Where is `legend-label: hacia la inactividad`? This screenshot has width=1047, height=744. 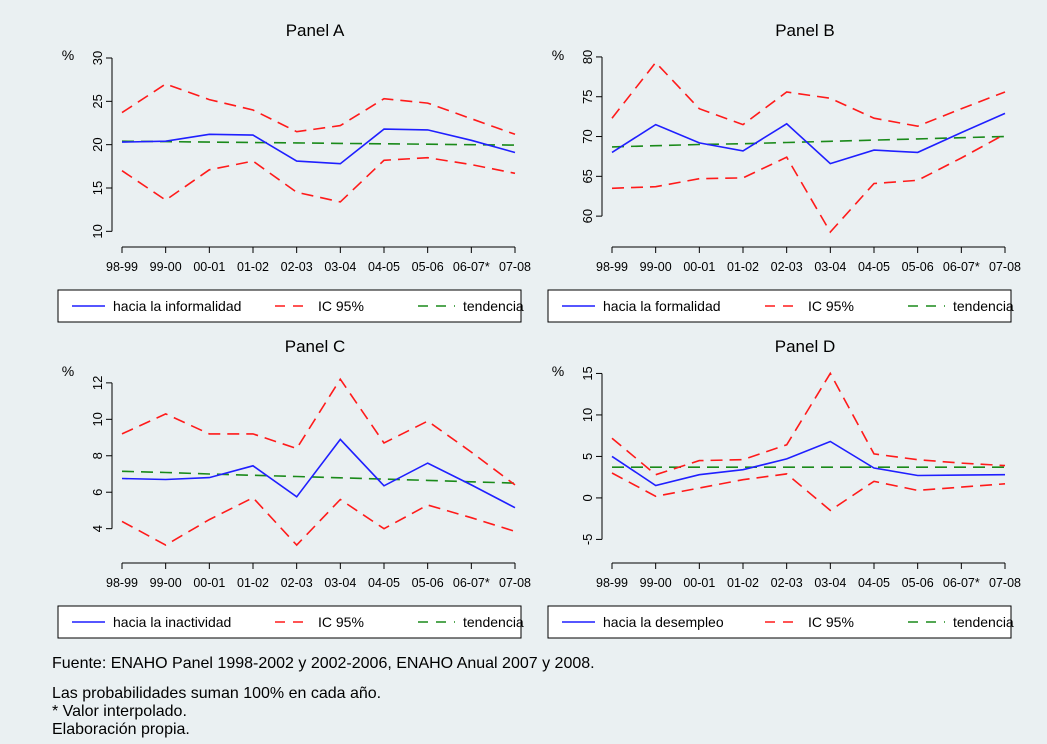
legend-label: hacia la inactividad is located at coordinates (172, 622).